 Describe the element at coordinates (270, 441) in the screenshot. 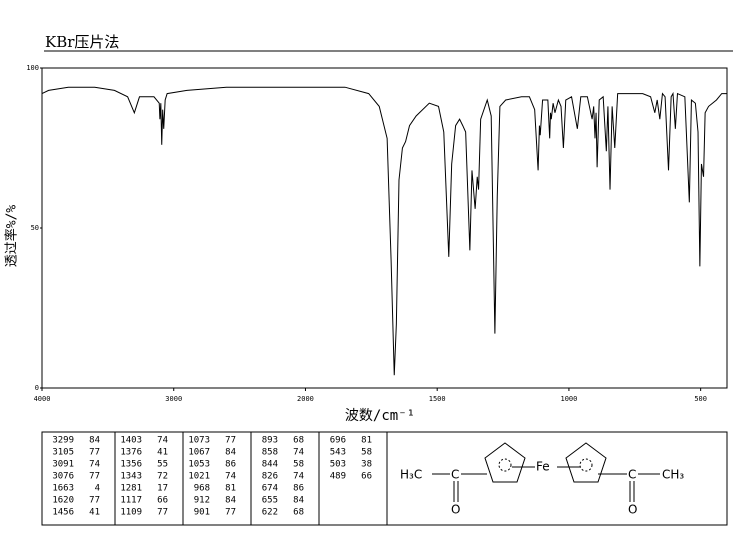

I see `peak-wavenumber: 893` at that location.